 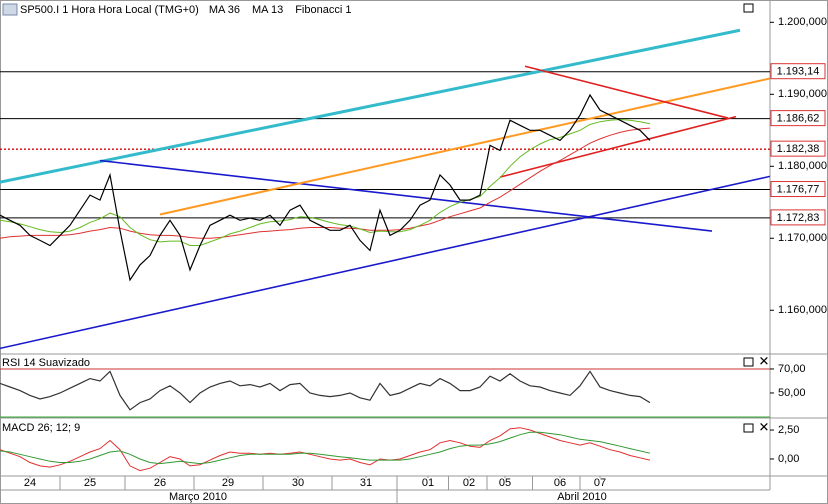 What do you see at coordinates (802, 166) in the screenshot?
I see `y-tick-label: 1.180,000` at bounding box center [802, 166].